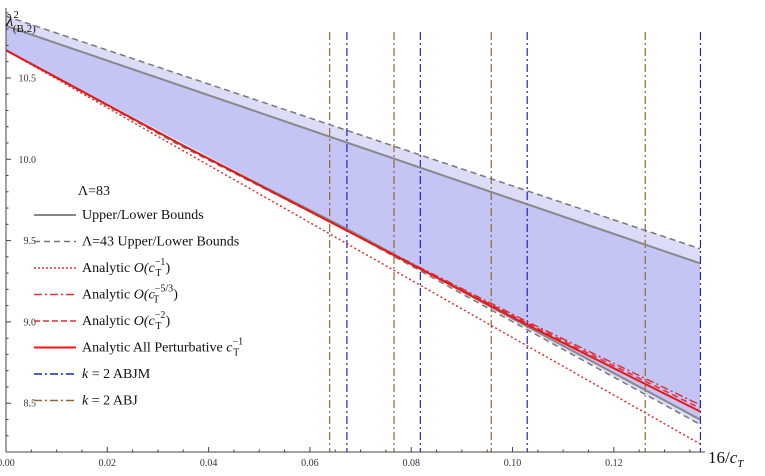  I want to click on legend-label-0: Upper/Lower Bounds, so click(143, 215).